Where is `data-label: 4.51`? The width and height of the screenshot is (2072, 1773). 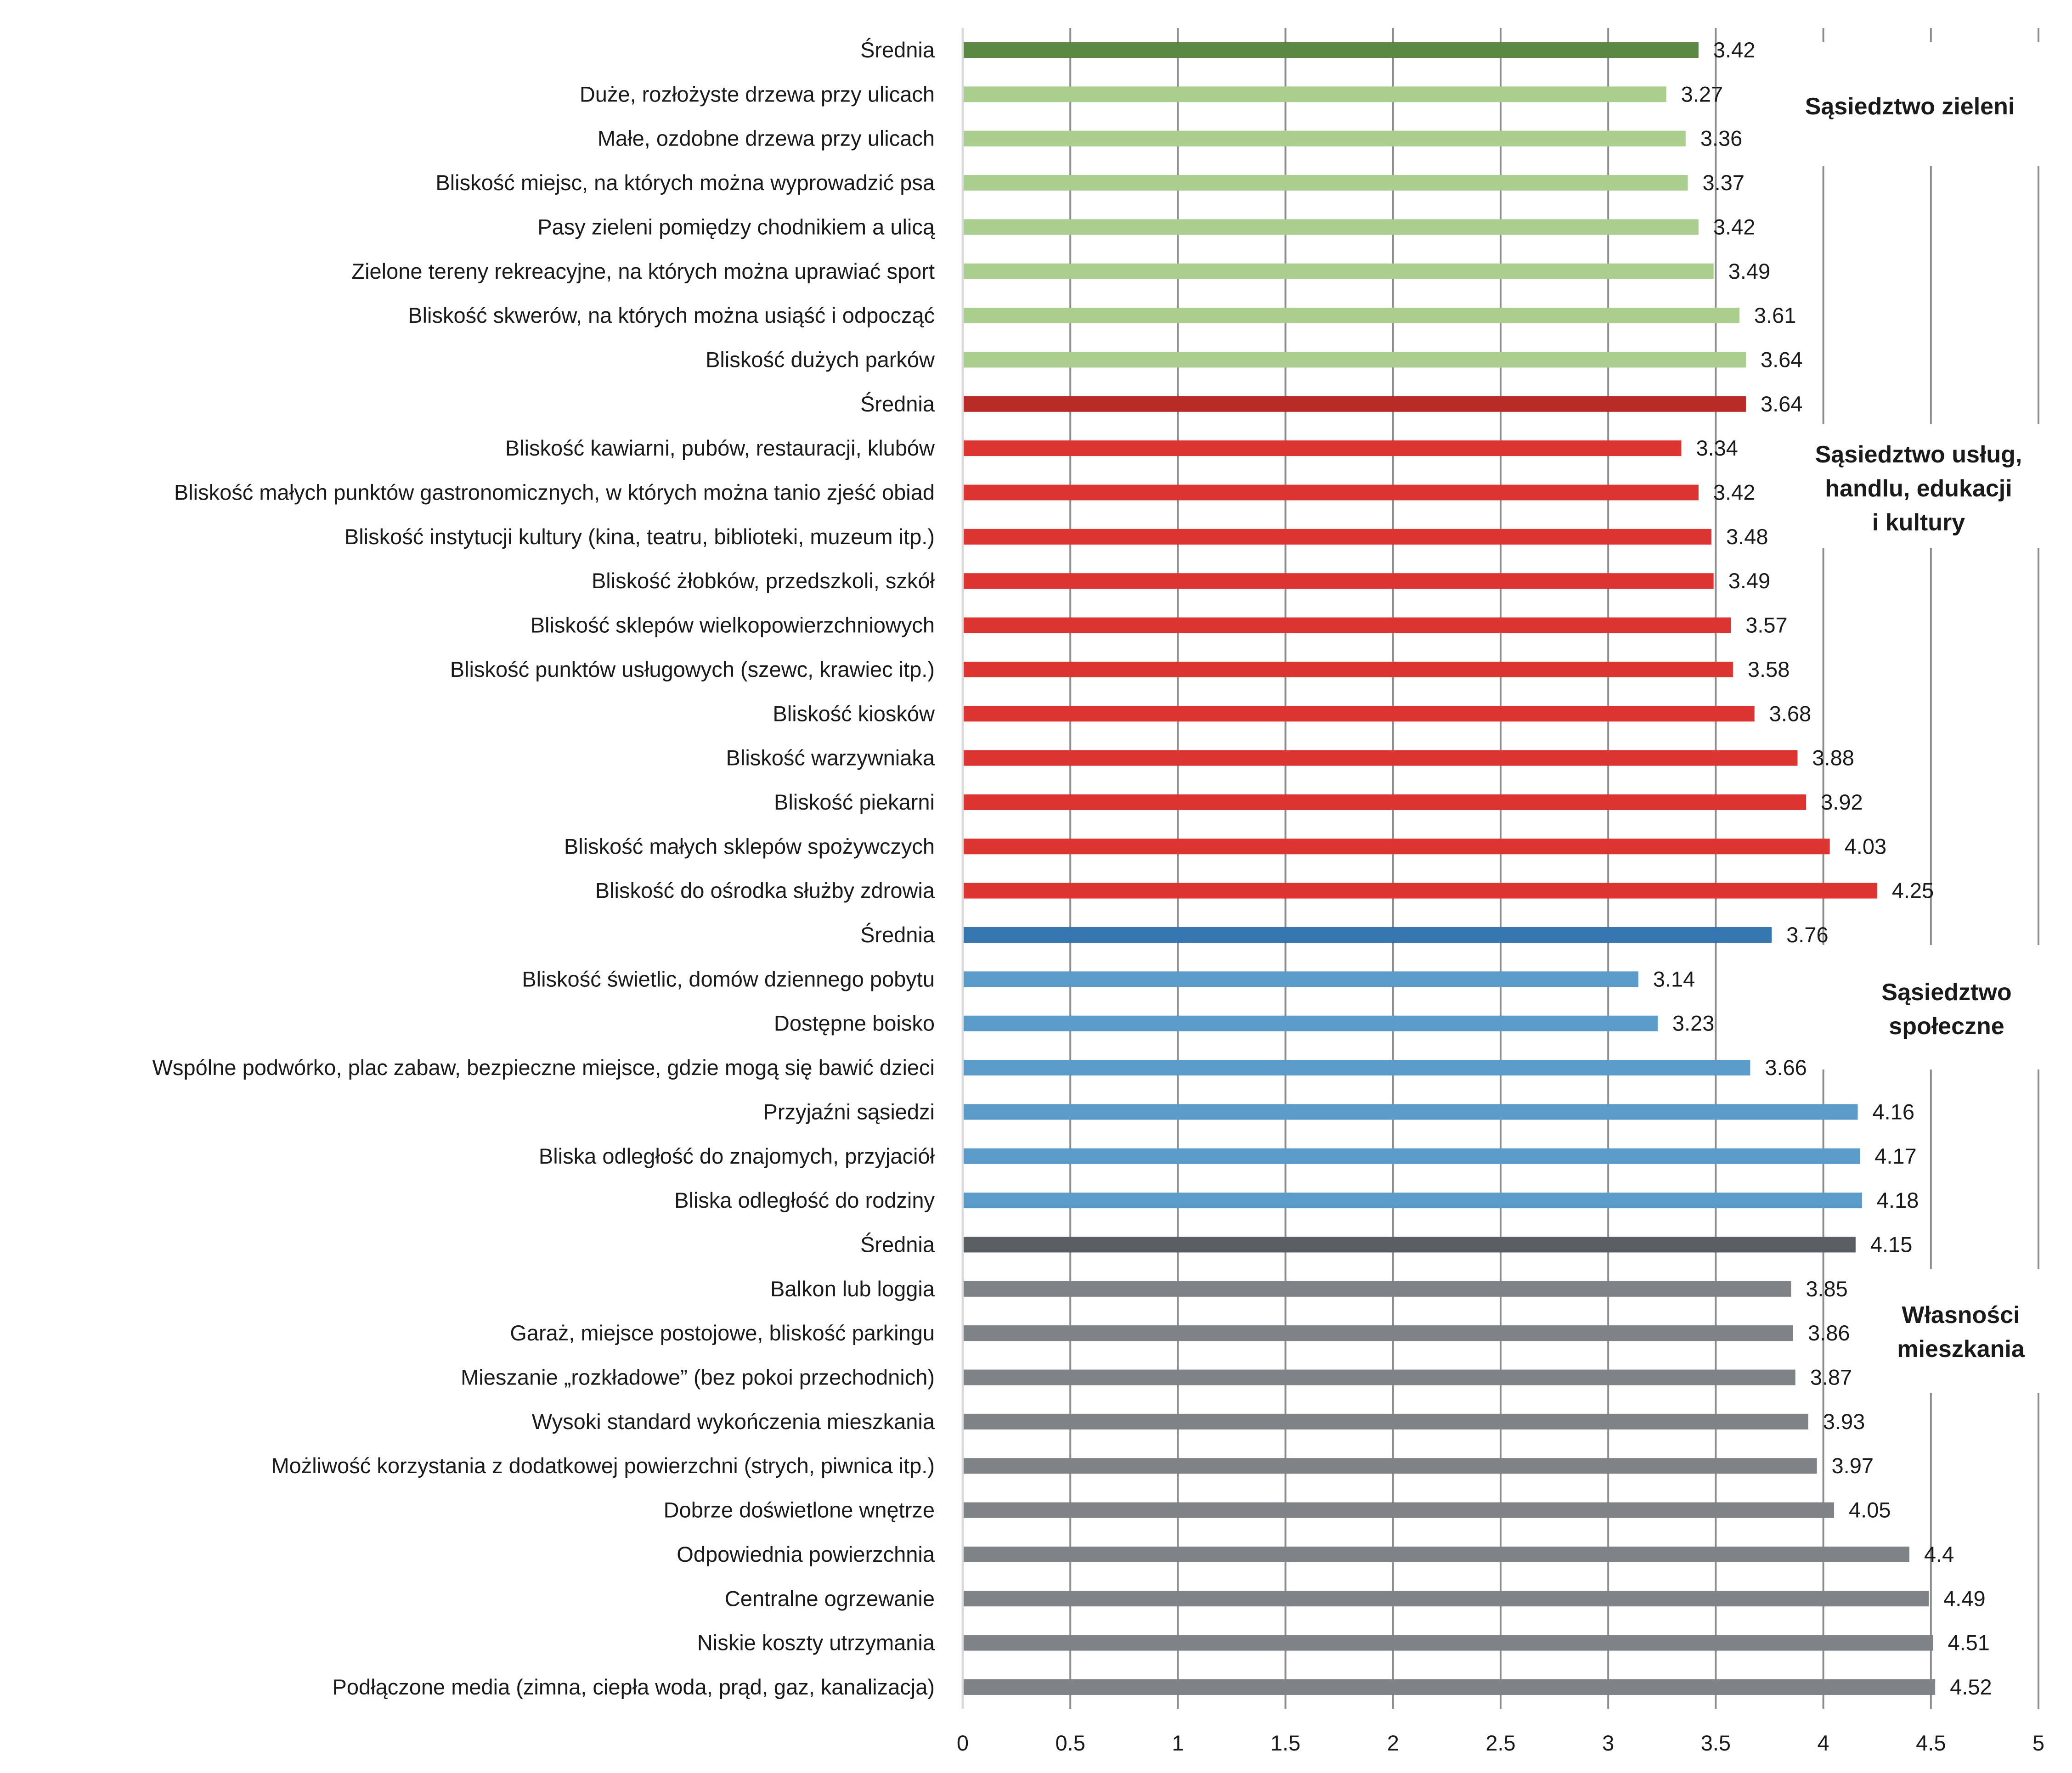
data-label: 4.51 is located at coordinates (1968, 1643).